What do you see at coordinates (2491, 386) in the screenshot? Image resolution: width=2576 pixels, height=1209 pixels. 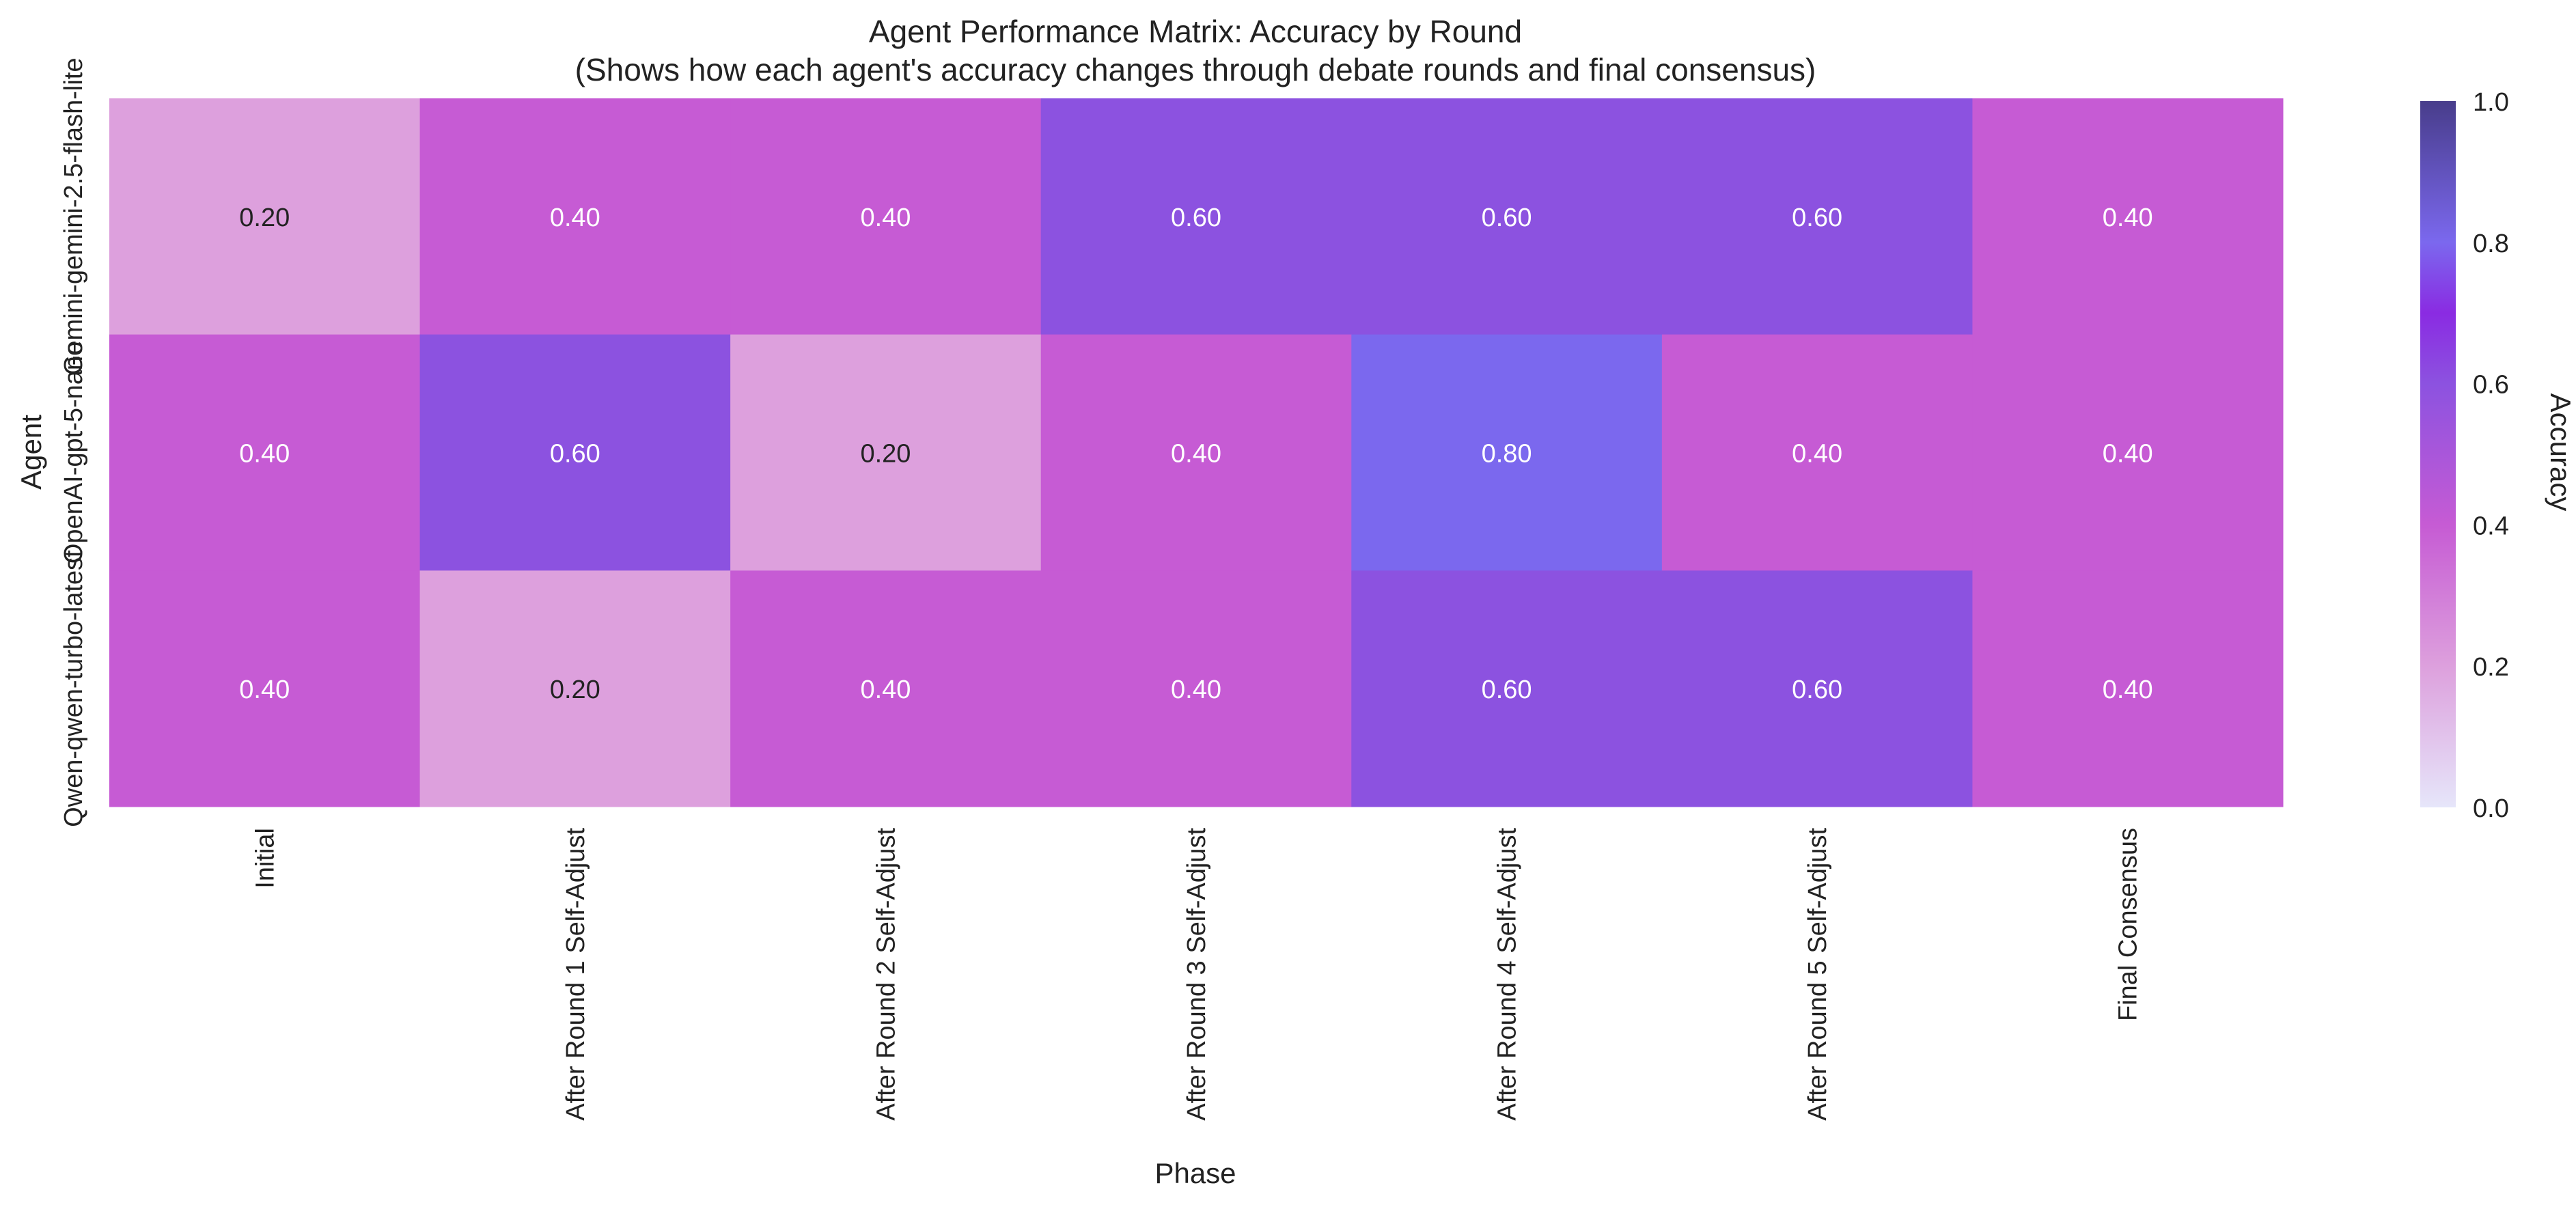 I see `colorbar-tick-label: 0.6` at bounding box center [2491, 386].